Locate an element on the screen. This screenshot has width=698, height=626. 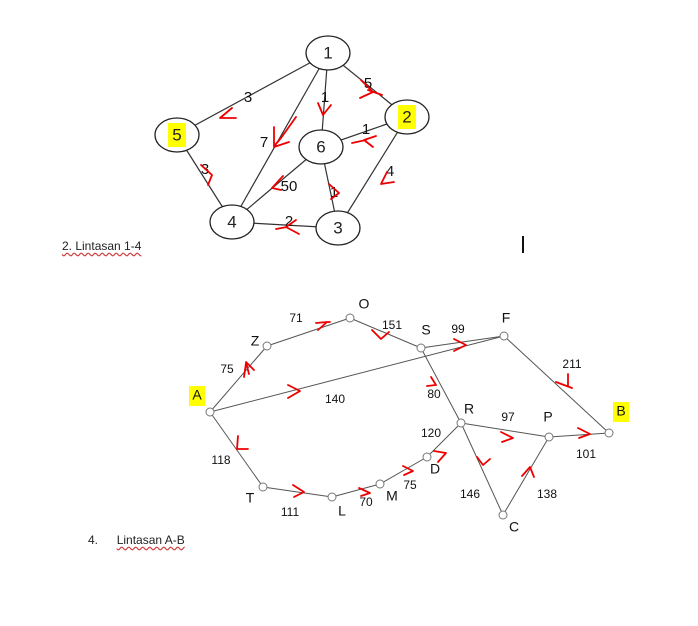
graph1-node-label: 4 is located at coordinates (231, 221).